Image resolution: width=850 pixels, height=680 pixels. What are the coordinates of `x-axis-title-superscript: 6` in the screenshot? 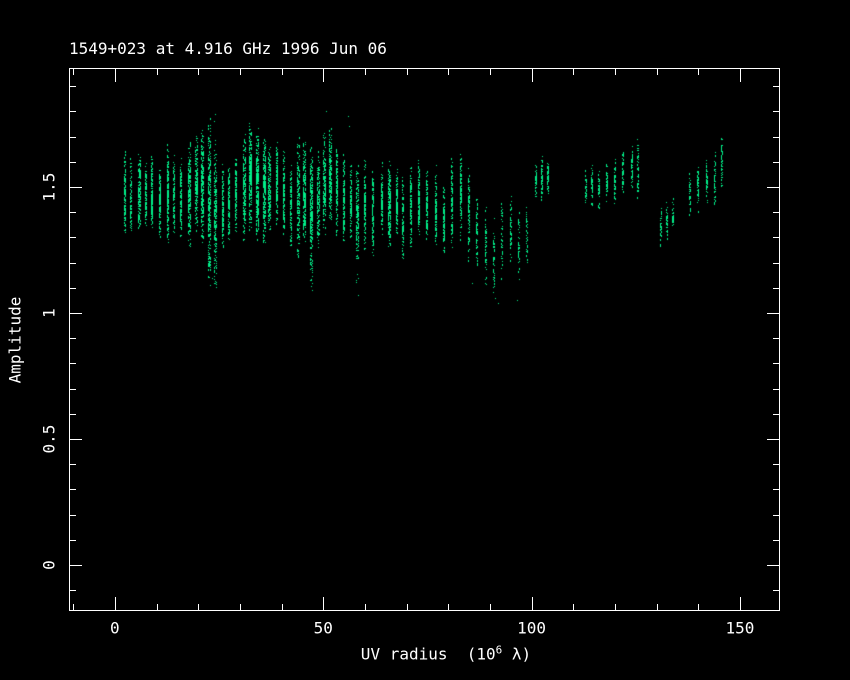 It's located at (499, 650).